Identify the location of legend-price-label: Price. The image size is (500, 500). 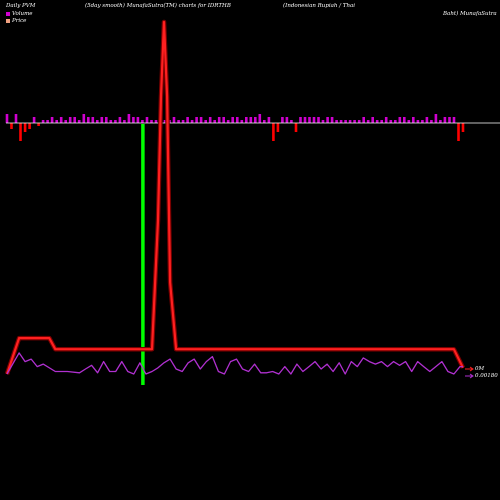
(19, 21).